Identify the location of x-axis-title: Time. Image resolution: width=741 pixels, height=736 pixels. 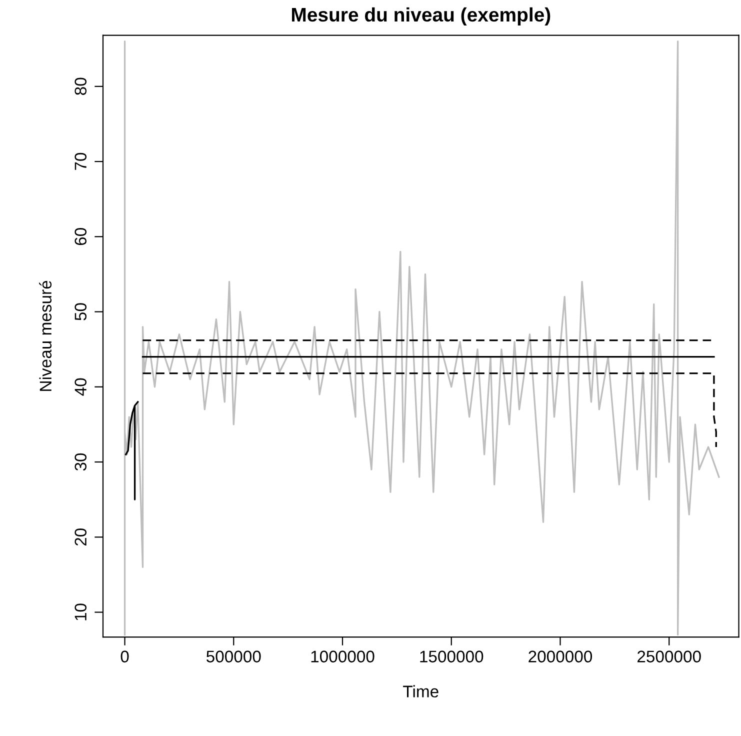
(420, 691).